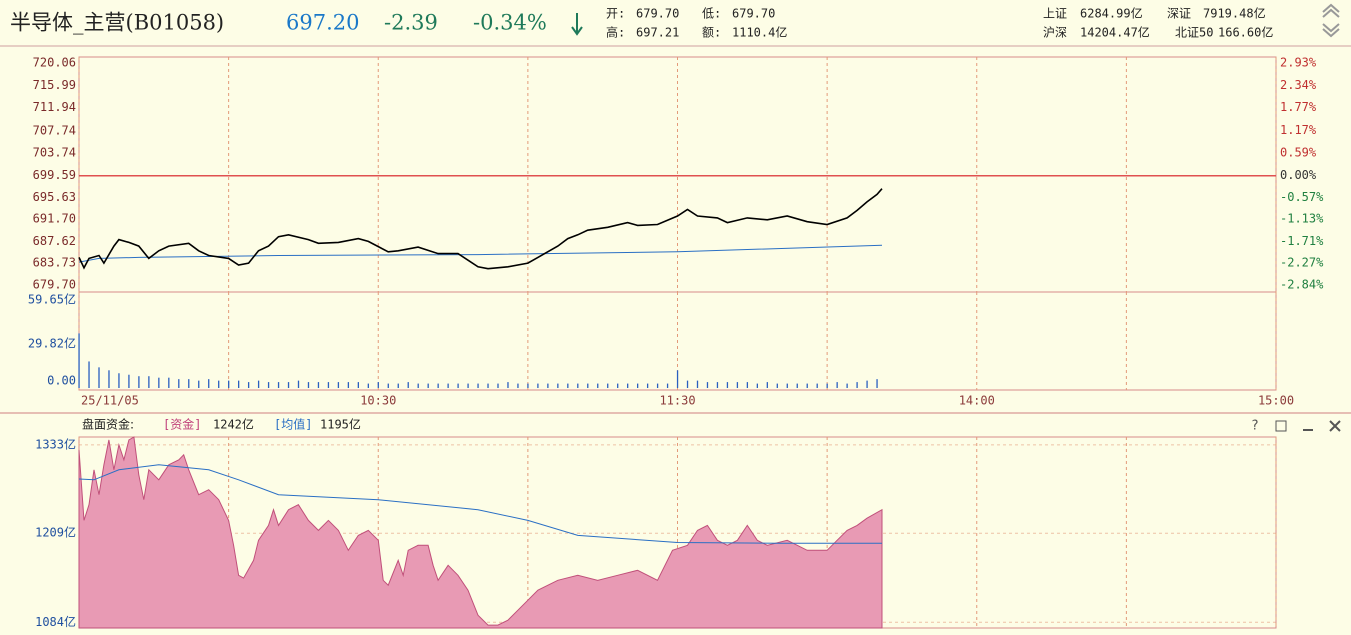  Describe the element at coordinates (480, 253) in the screenshot. I see `series-line` at that location.